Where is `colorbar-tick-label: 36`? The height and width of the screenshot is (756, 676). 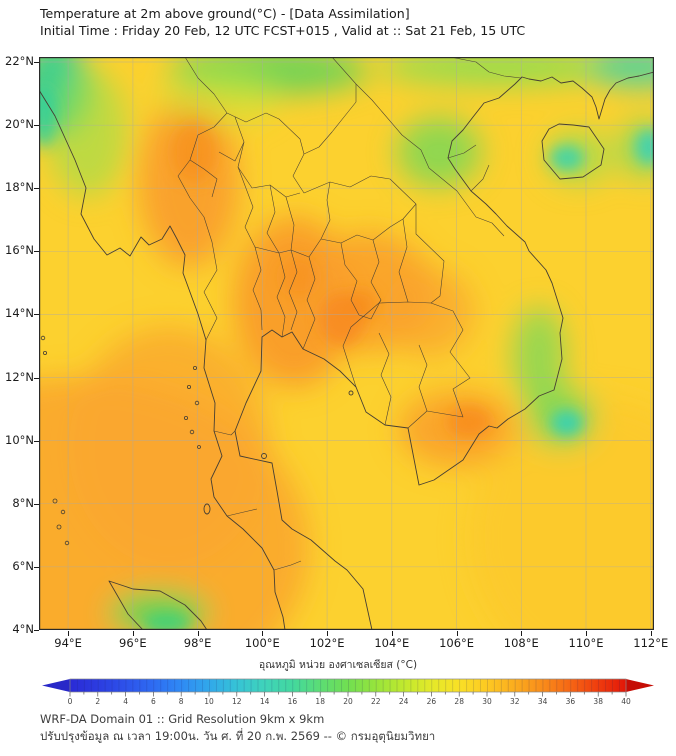
colorbar-tick-label: 36 is located at coordinates (571, 701).